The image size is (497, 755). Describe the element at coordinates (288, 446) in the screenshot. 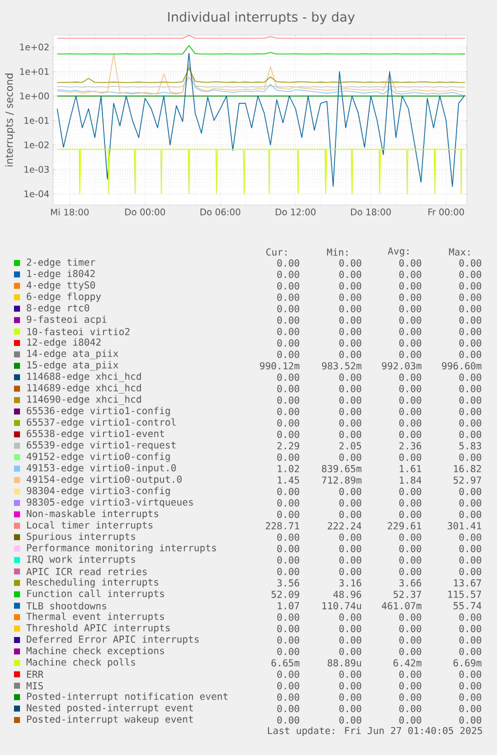

I see `text: 2.29` at that location.